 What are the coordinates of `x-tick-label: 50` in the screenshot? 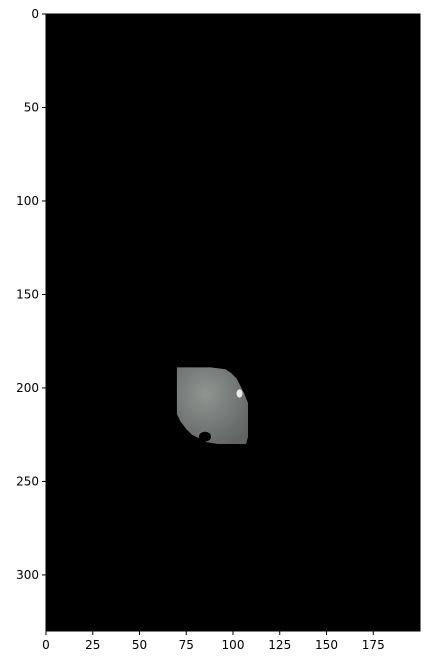 It's located at (139, 645).